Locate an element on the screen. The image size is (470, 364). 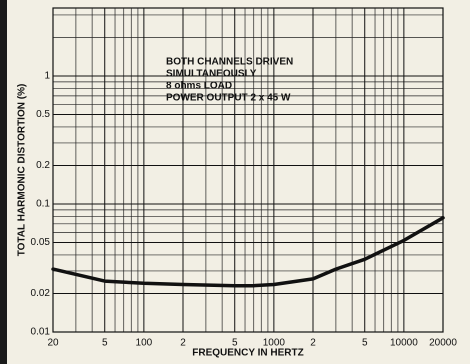
x-axis-label: FREQUENCY IN HERTZ is located at coordinates (248, 353).